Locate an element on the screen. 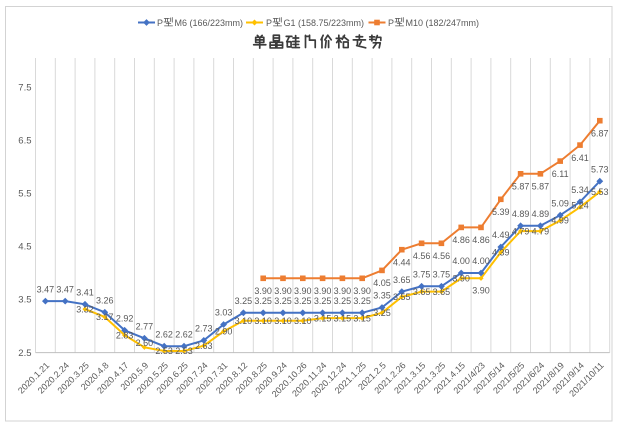  svg-text: 4.39 is located at coordinates (501, 253).